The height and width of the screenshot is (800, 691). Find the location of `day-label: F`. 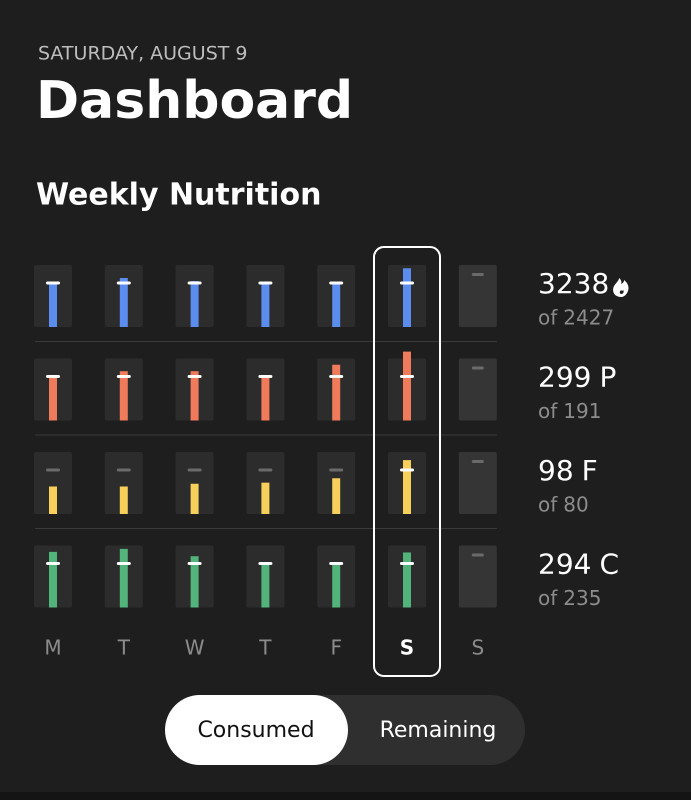

day-label: F is located at coordinates (336, 648).